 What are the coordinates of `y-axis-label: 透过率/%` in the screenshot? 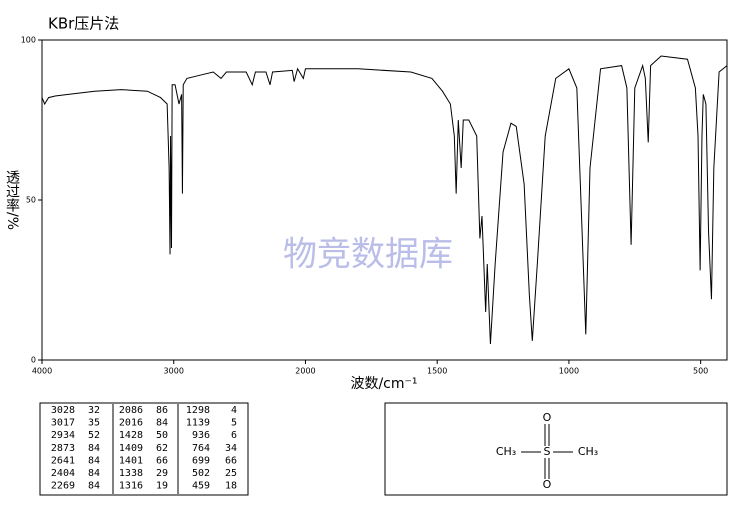 It's located at (12, 200).